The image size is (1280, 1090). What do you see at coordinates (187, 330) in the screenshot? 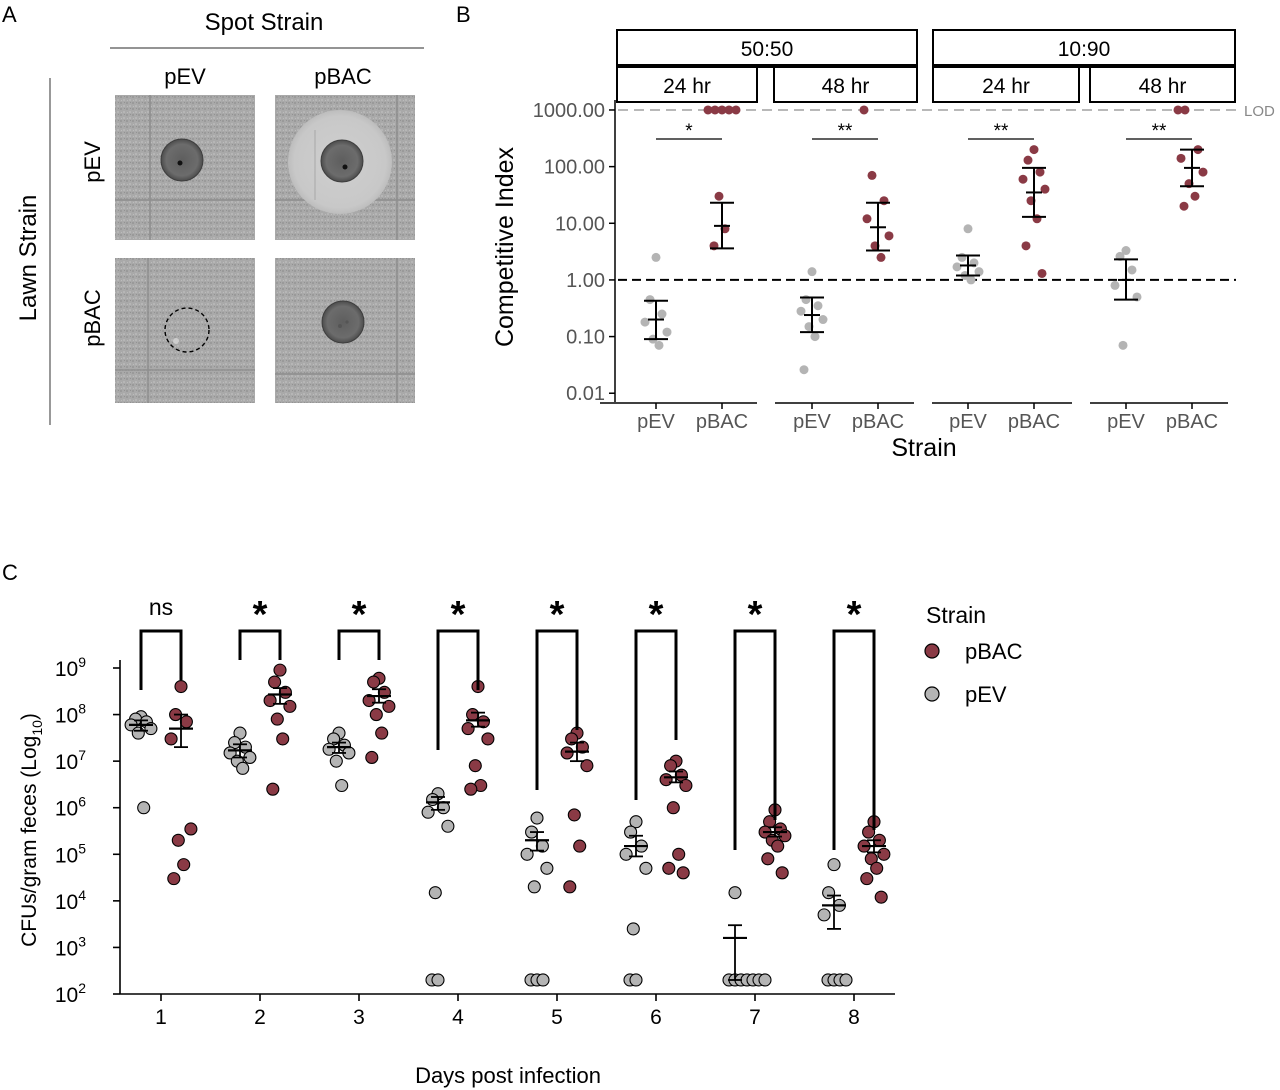
I see `dashed-spot-outline` at bounding box center [187, 330].